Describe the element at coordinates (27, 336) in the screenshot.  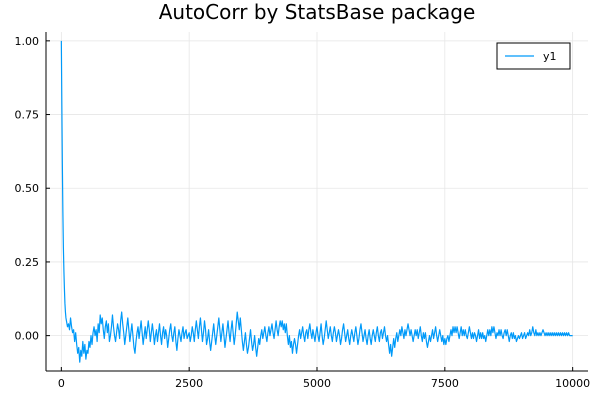
I see `y-tick-label: 0.00` at that location.